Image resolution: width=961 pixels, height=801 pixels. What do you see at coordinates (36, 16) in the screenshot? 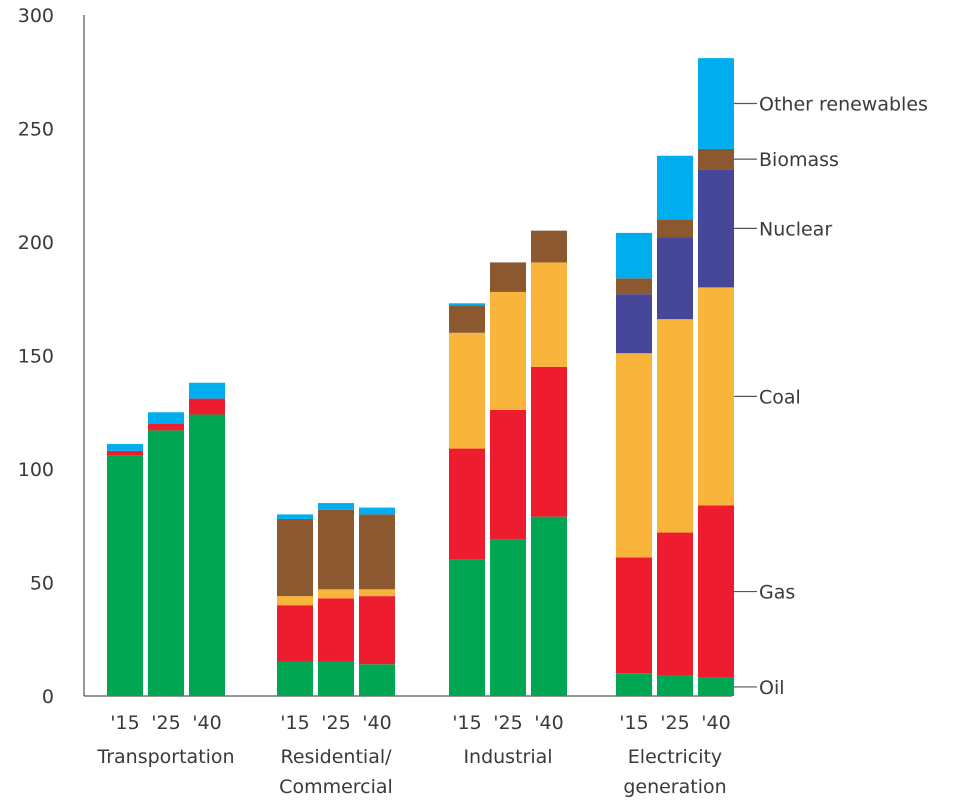
I see `y-tick-label: 300` at bounding box center [36, 16].